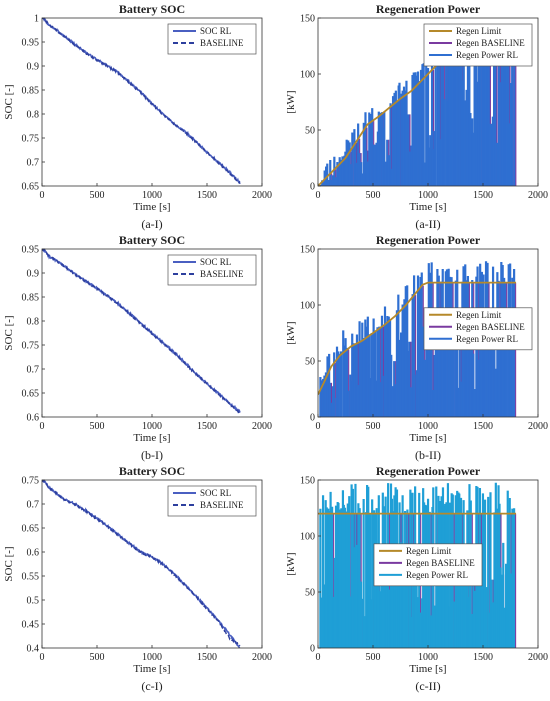 This screenshot has height=701, width=550. I want to click on panel-caption: (c-I), so click(151, 686).